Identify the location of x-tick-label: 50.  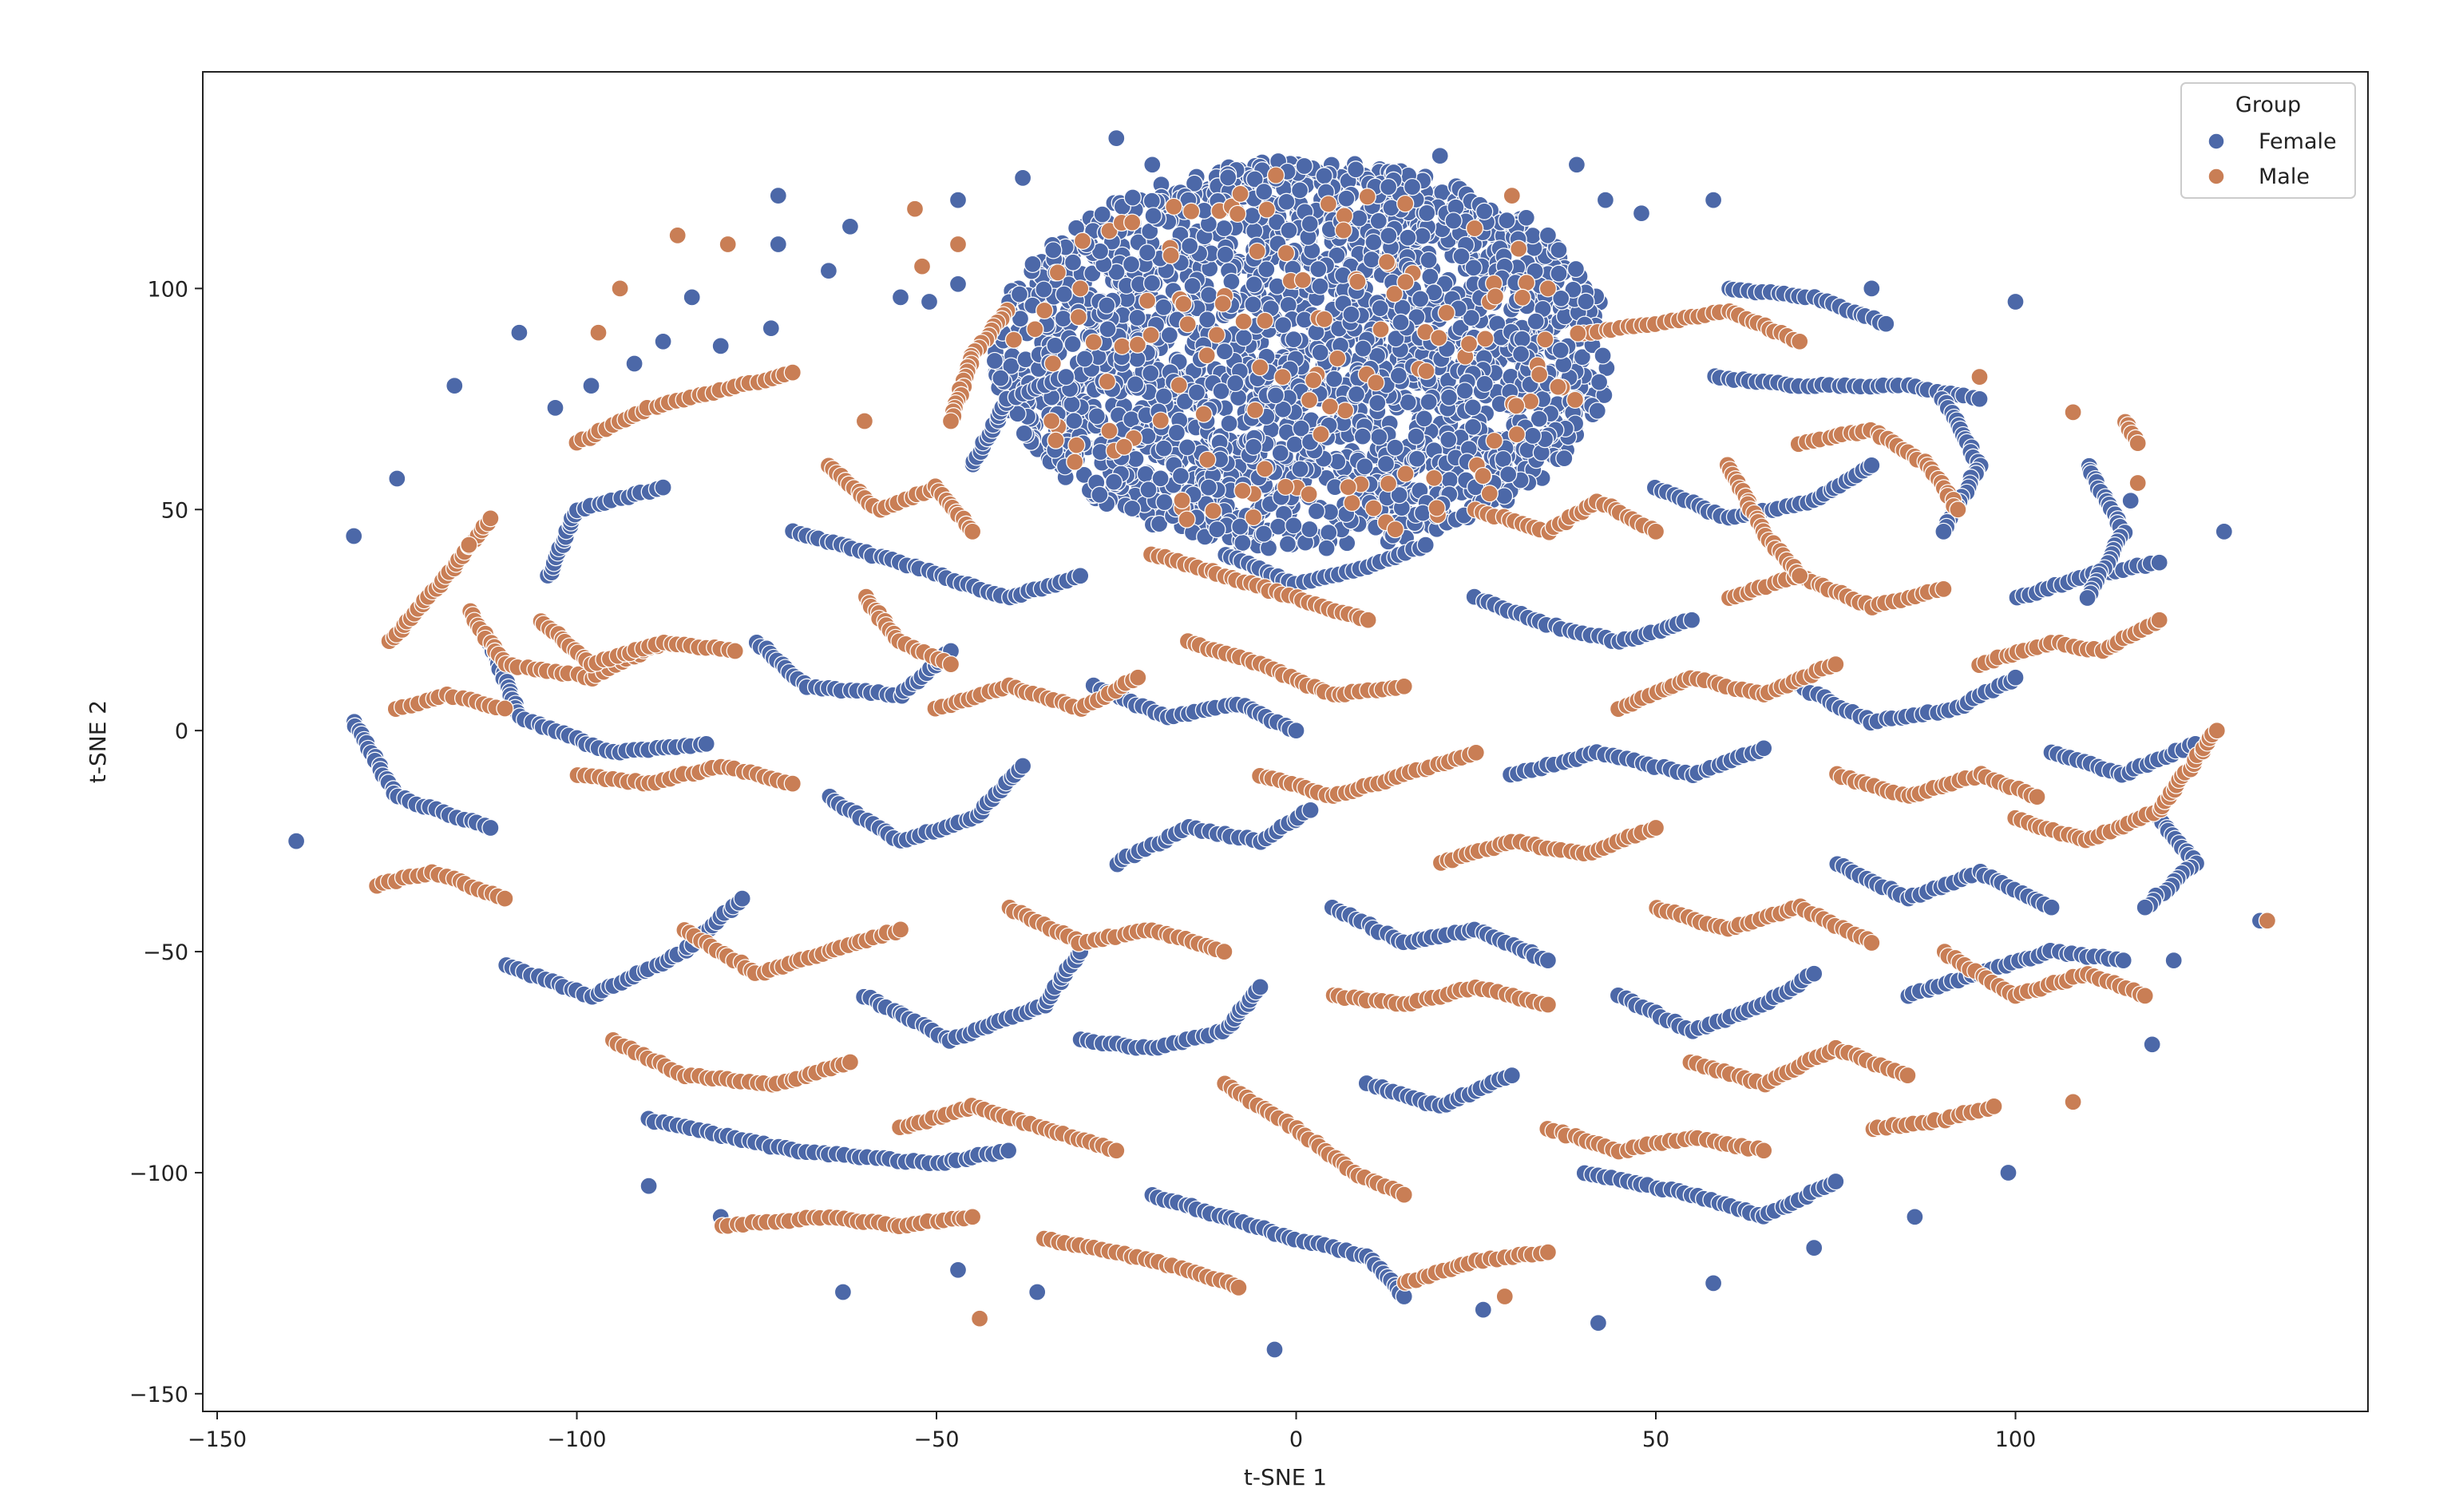
(1655, 1439).